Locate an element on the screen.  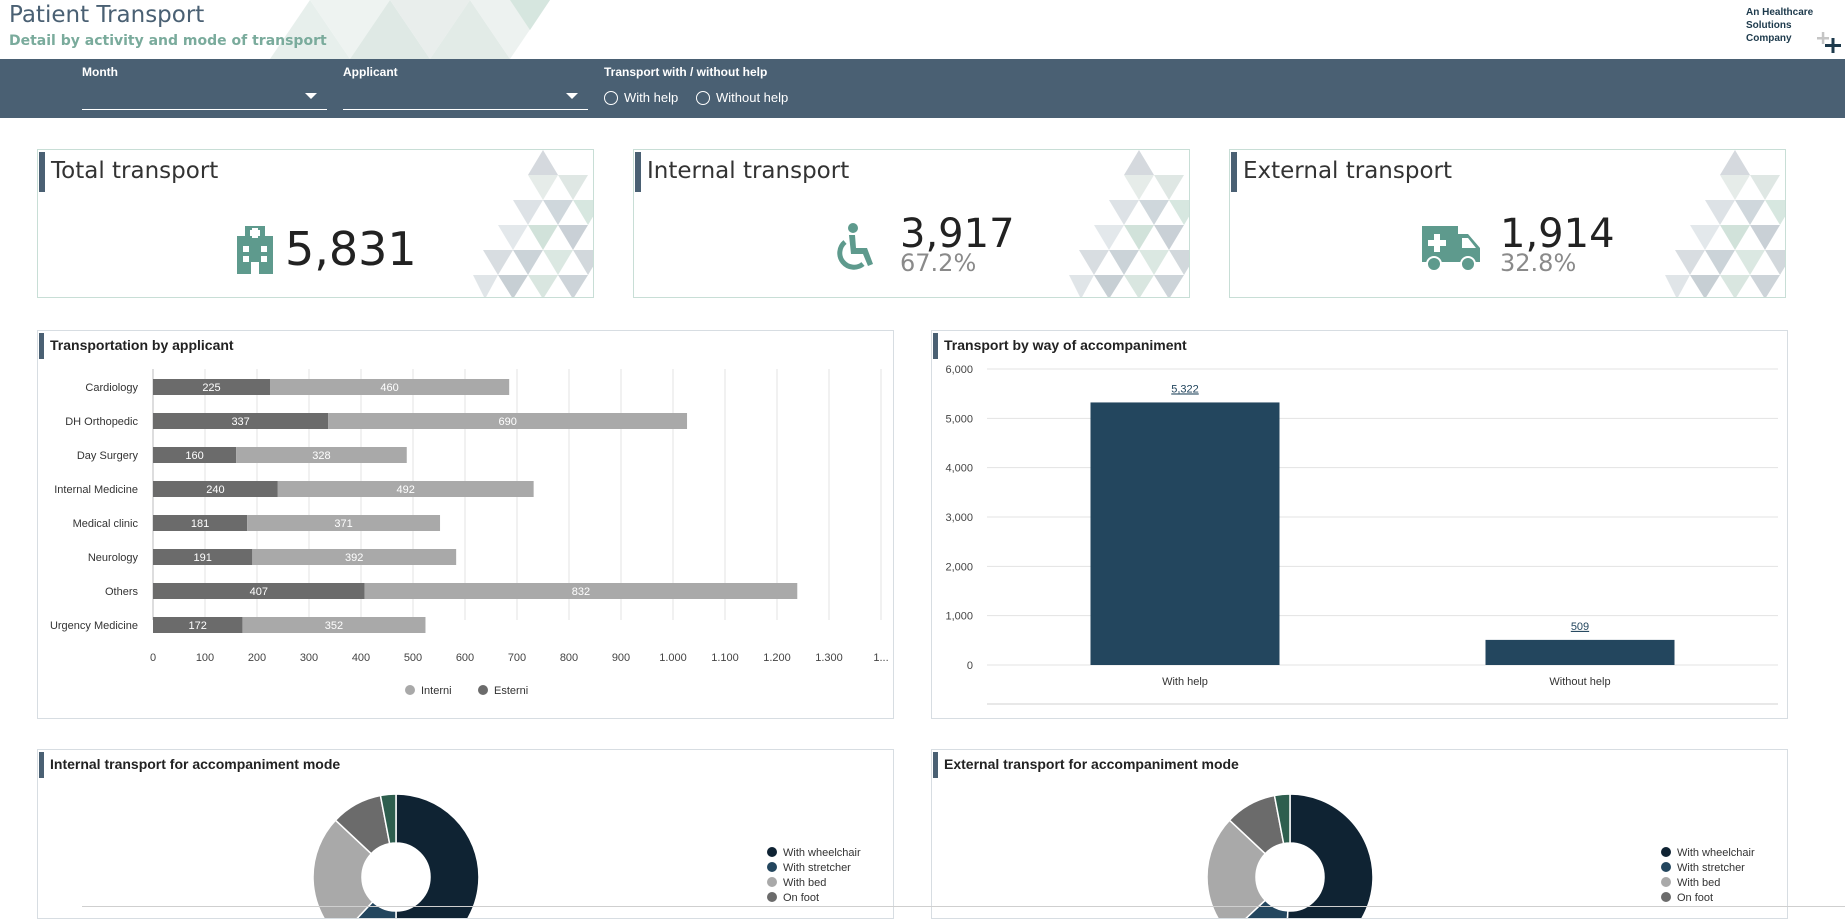
x-tick-label: 300 is located at coordinates (309, 658).